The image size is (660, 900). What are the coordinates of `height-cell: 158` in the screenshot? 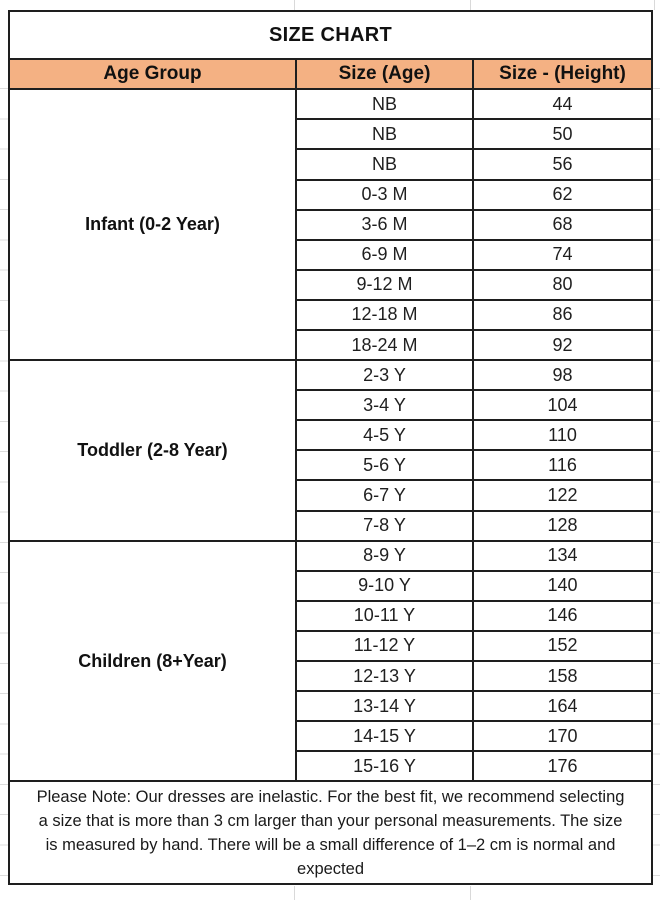 It's located at (562, 676).